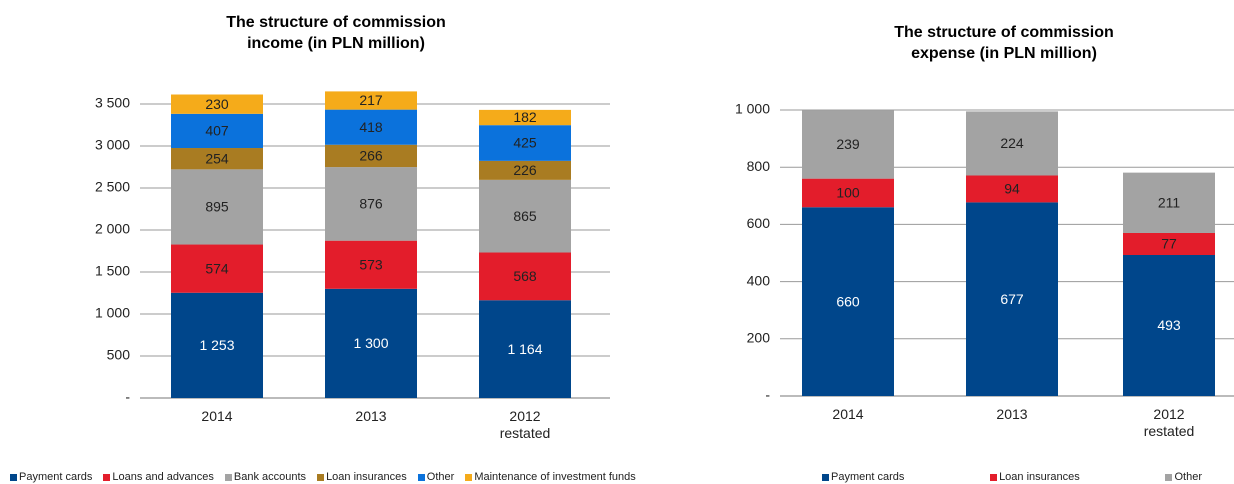 Image resolution: width=1234 pixels, height=484 pixels. What do you see at coordinates (112, 229) in the screenshot?
I see `y-tick-label: 2 000` at bounding box center [112, 229].